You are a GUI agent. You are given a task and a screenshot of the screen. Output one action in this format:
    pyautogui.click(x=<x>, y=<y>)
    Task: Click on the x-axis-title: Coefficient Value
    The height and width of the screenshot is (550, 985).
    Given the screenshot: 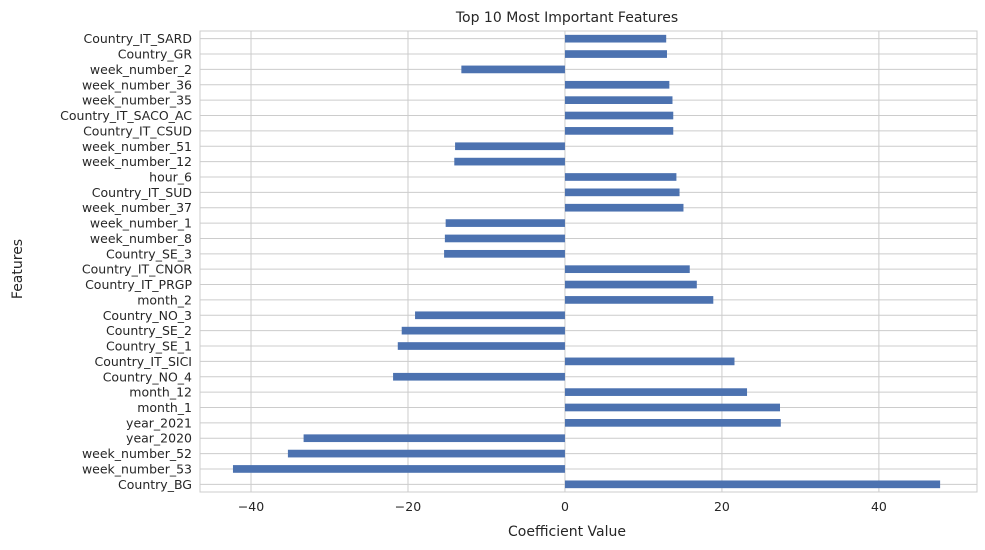 What is the action you would take?
    pyautogui.click(x=567, y=532)
    